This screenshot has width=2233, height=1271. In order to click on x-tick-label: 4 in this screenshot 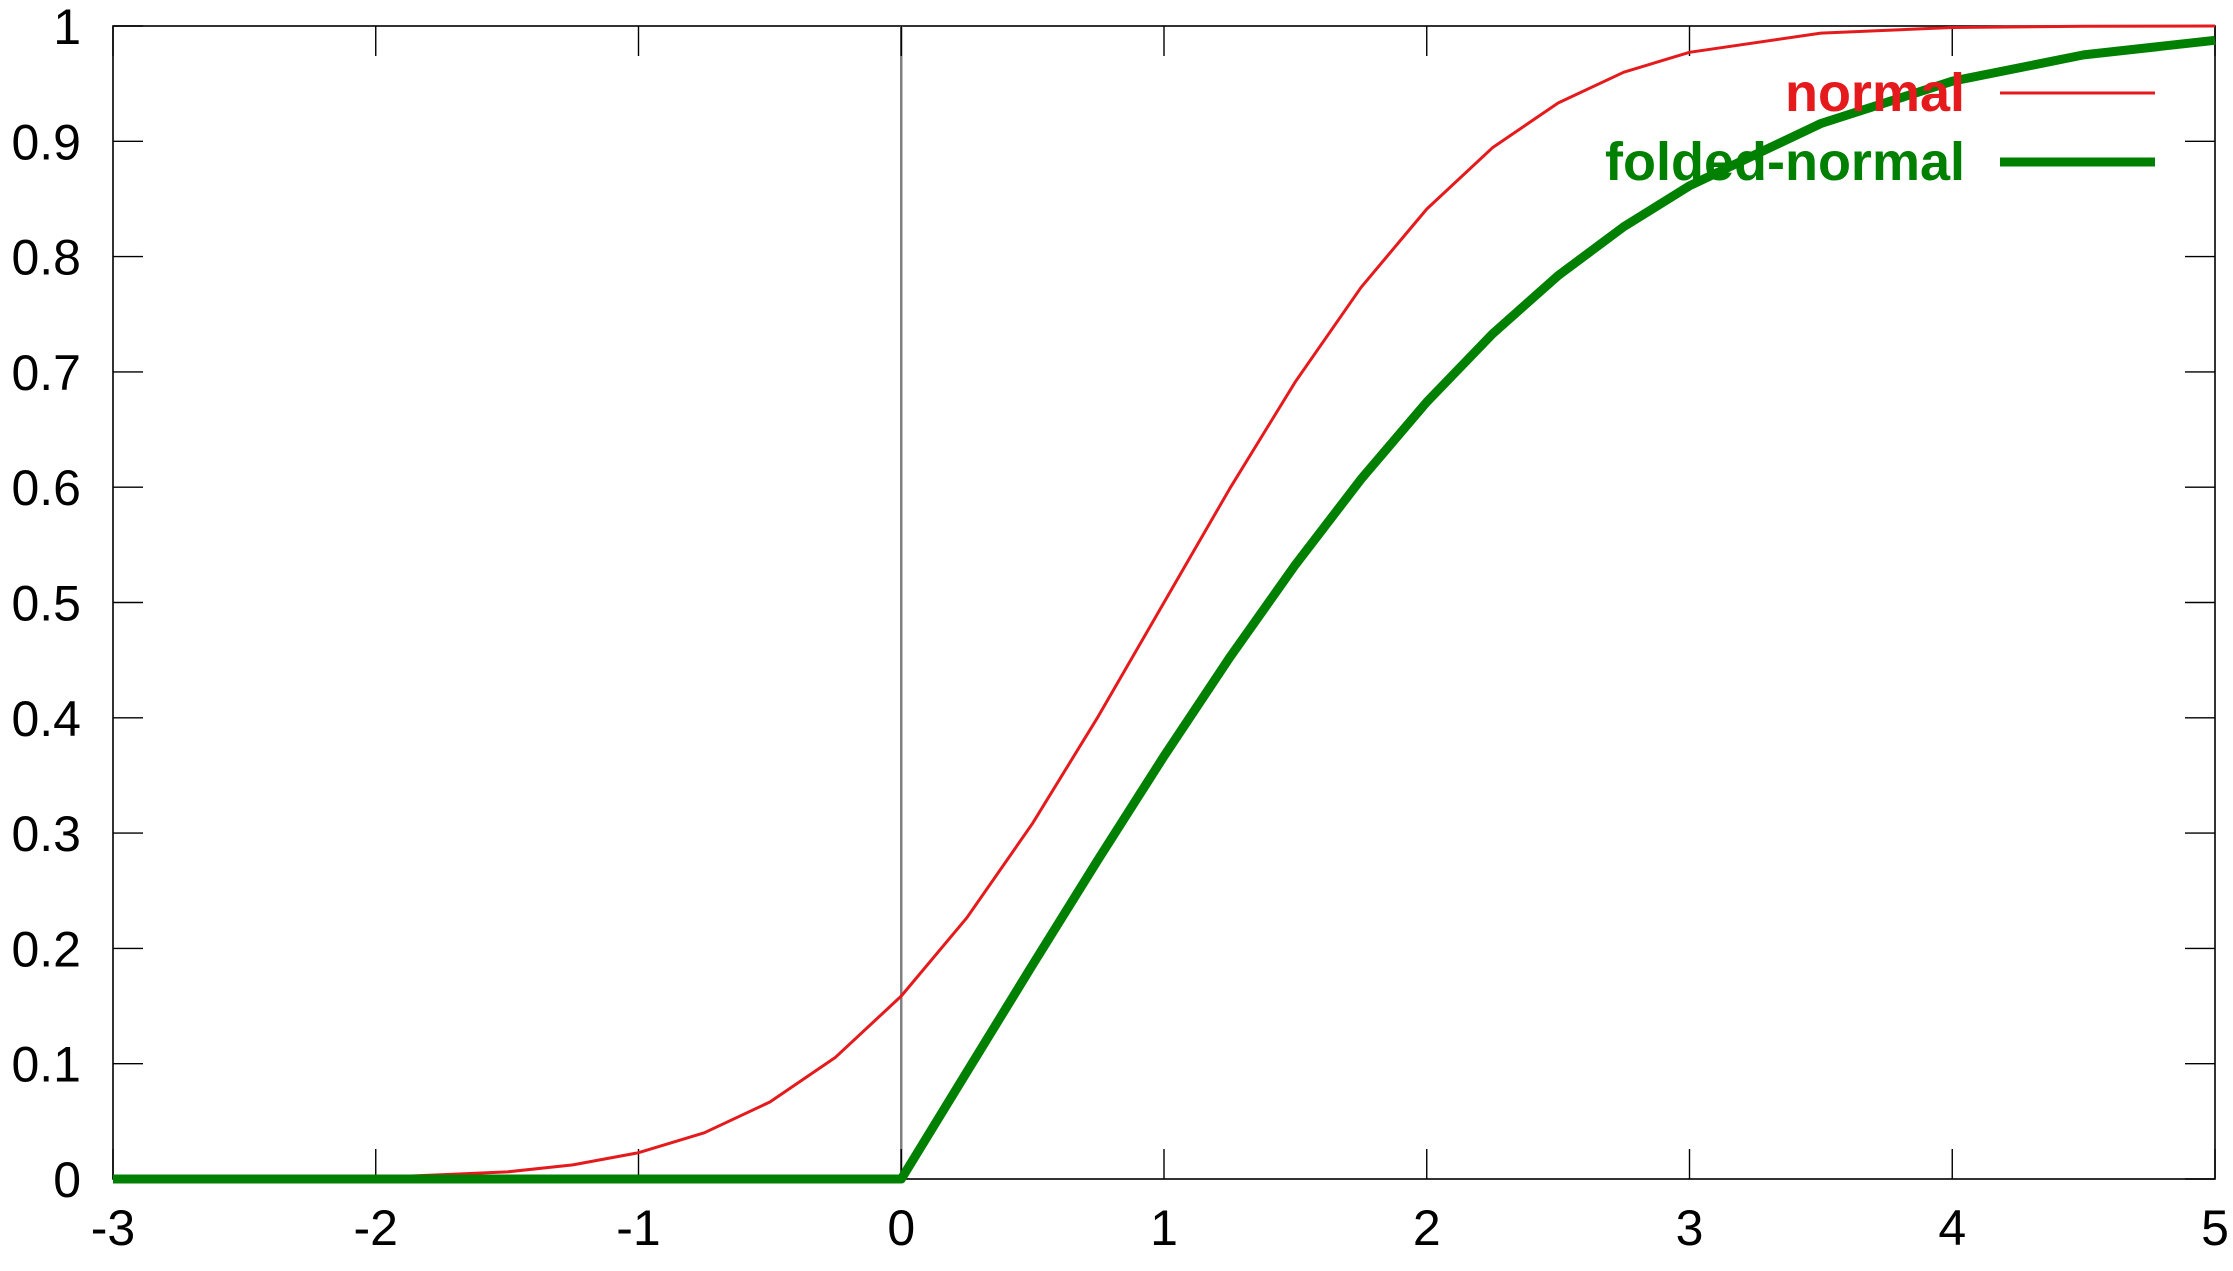, I will do `click(1952, 1228)`.